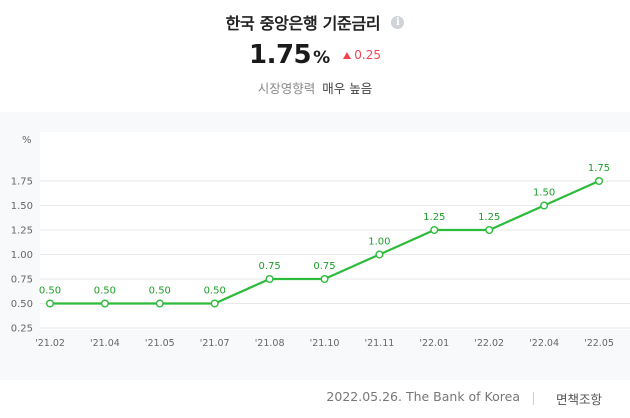  What do you see at coordinates (22, 304) in the screenshot?
I see `y-tick-label: 0.50` at bounding box center [22, 304].